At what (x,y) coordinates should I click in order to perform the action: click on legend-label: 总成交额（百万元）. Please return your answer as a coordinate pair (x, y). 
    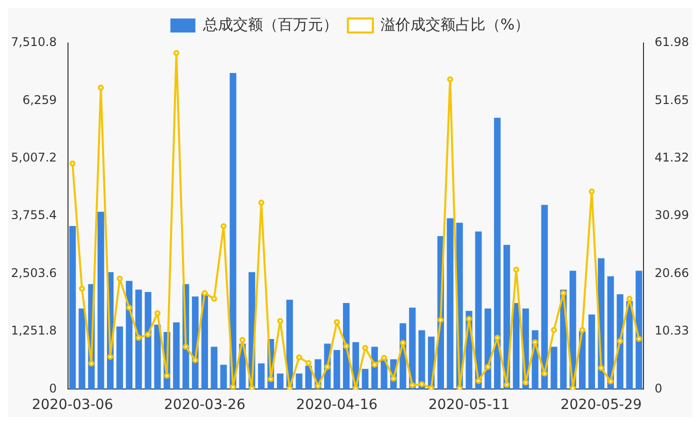
    Looking at the image, I should click on (270, 24).